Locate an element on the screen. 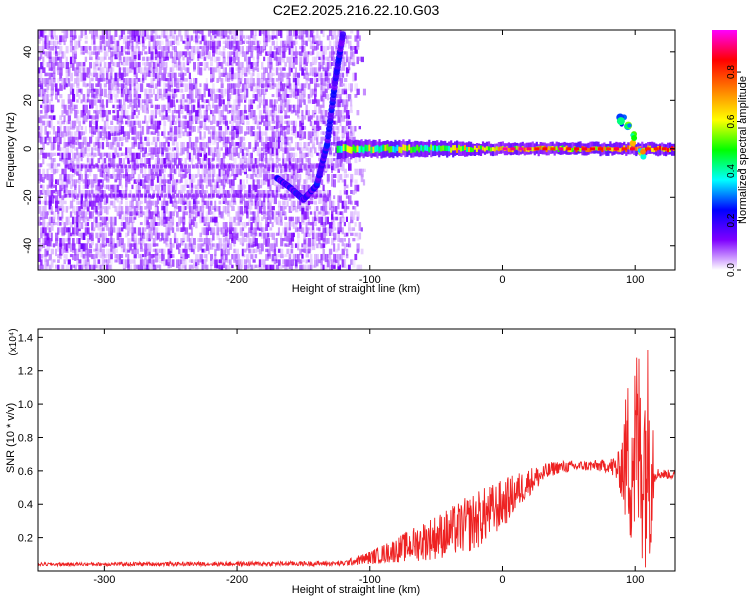 This screenshot has width=750, height=600. colorbar-tick-label: 0.0 is located at coordinates (731, 270).